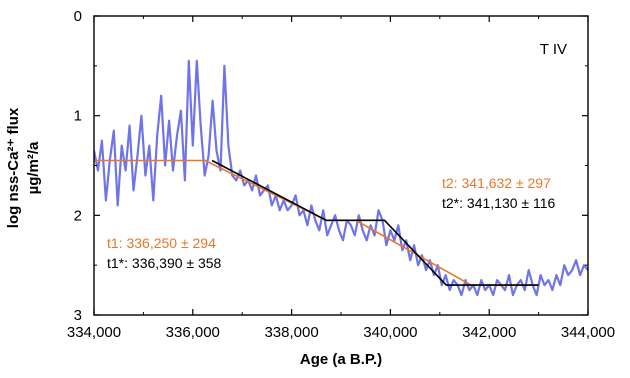  Describe the element at coordinates (164, 263) in the screenshot. I see `annotation-t1-star: t1*: 336,390 ± 358` at that location.